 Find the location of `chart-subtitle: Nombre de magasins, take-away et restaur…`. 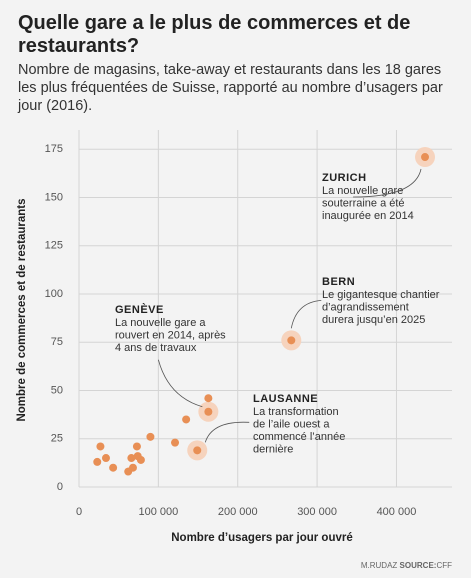

chart-subtitle: Nombre de magasins, take-away et restaur… is located at coordinates (230, 88).